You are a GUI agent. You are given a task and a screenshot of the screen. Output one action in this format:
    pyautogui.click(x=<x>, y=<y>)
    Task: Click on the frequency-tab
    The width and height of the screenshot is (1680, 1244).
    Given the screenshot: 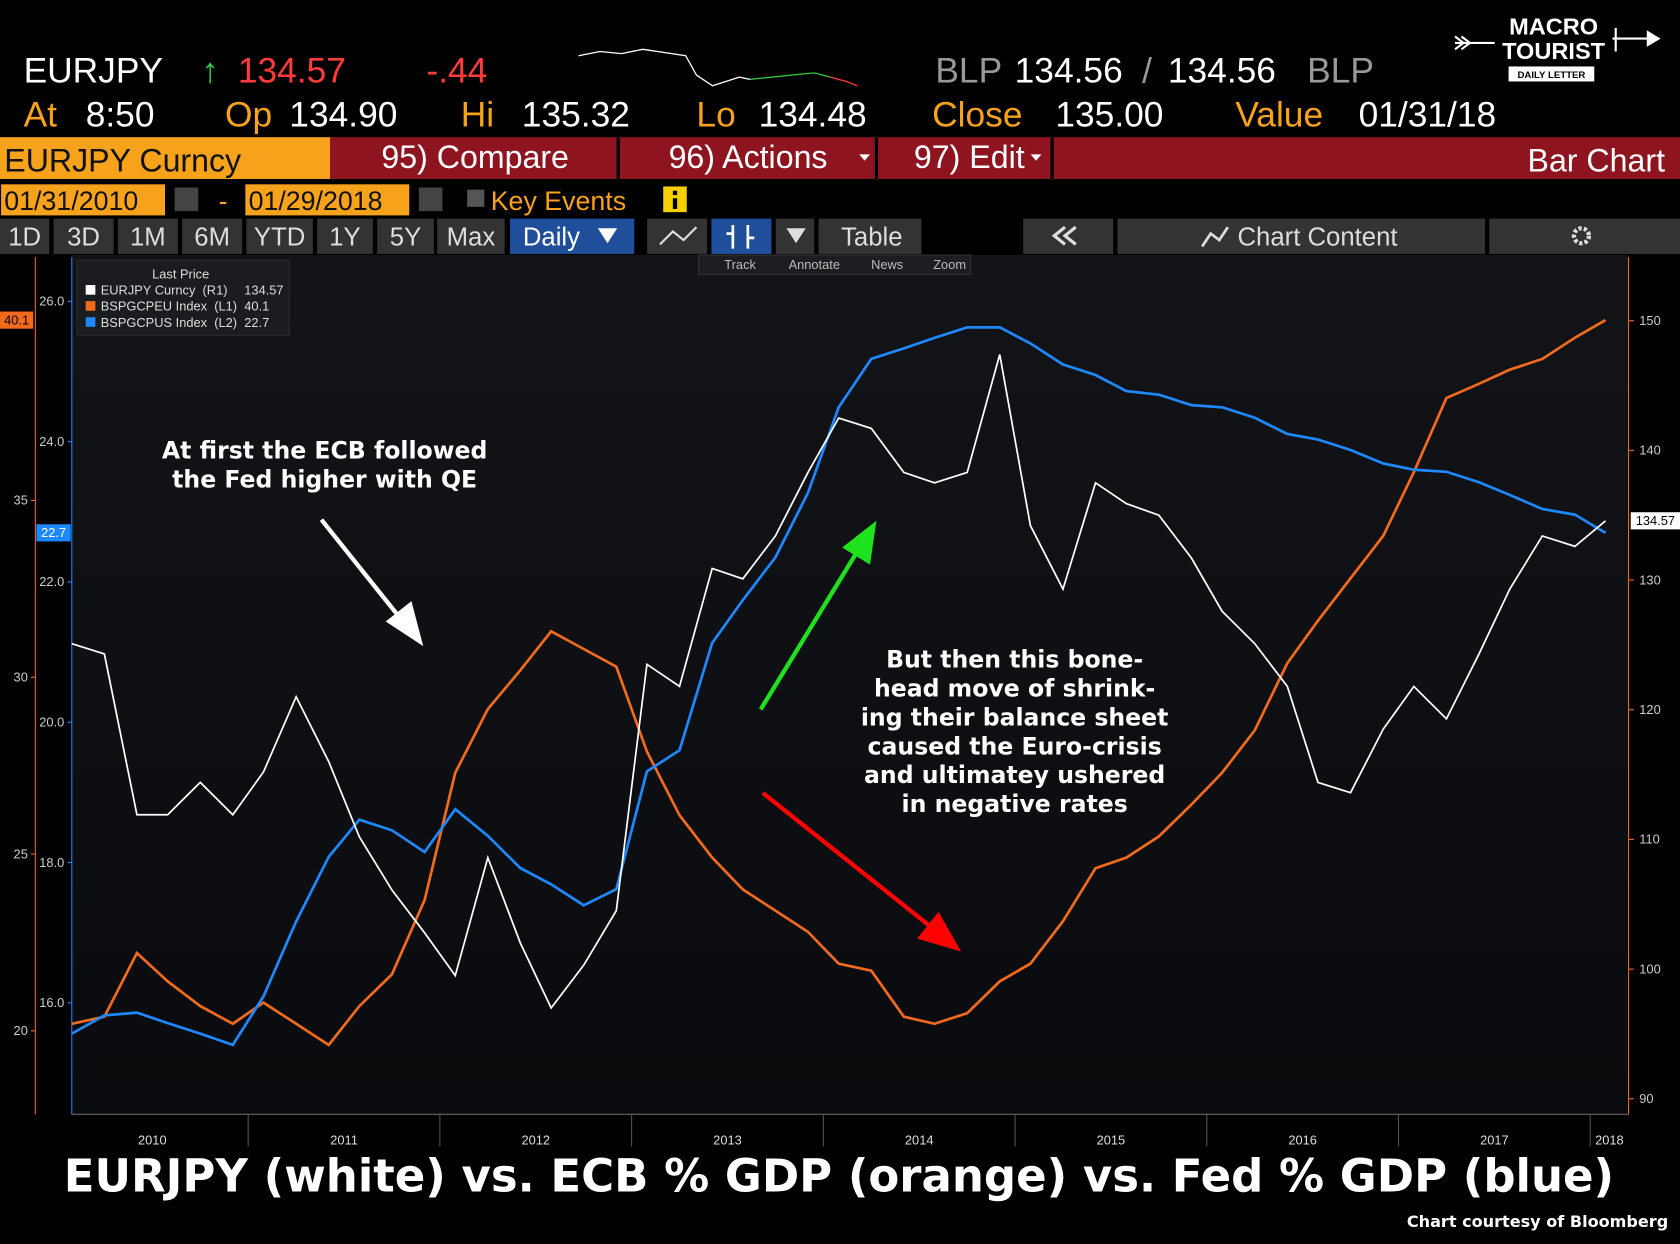 What is the action you would take?
    pyautogui.click(x=572, y=236)
    